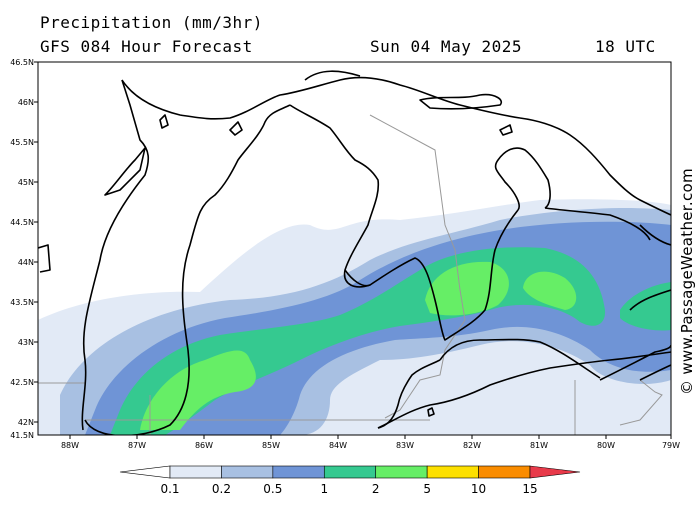 The image size is (700, 525). What do you see at coordinates (338, 445) in the screenshot?
I see `lon-label: 84W` at bounding box center [338, 445].